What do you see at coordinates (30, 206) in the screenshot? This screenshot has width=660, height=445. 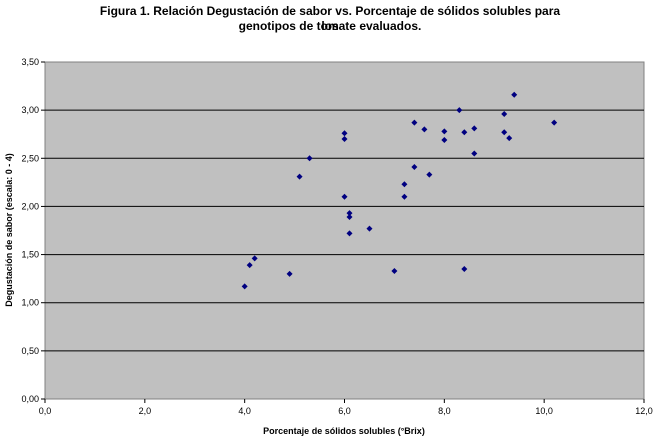 I see `y-tick-label: 2,00` at bounding box center [30, 206].